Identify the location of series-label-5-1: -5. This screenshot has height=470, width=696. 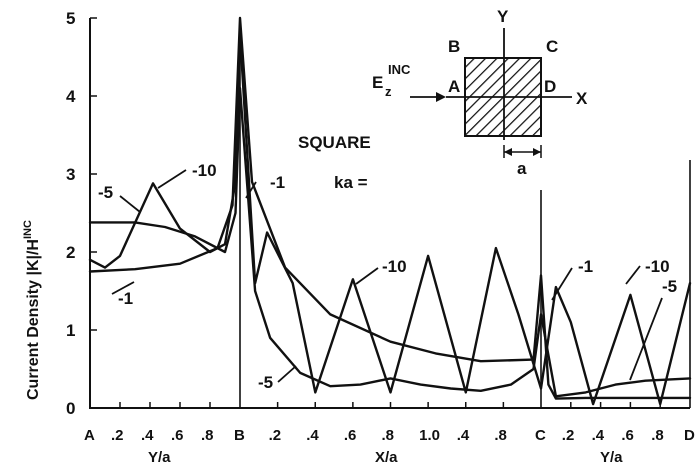
(265, 382).